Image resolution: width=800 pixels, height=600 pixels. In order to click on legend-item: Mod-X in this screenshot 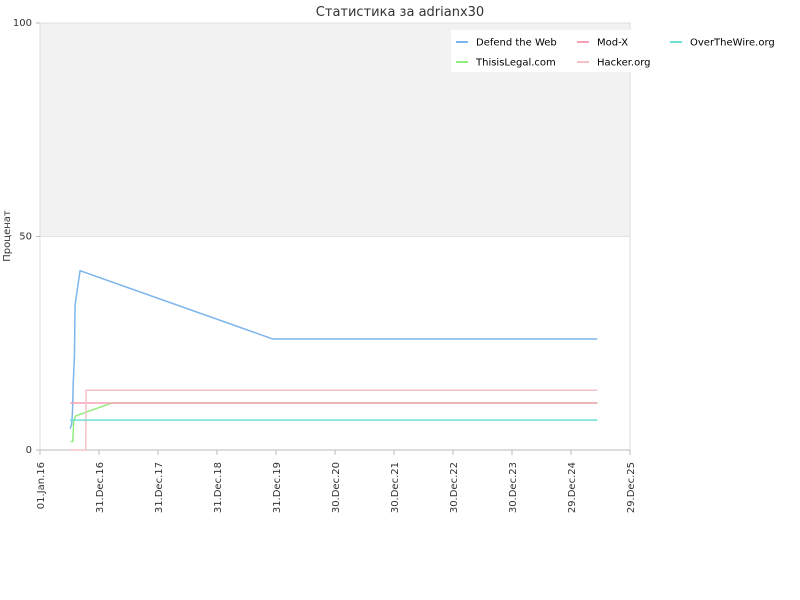, I will do `click(602, 43)`.